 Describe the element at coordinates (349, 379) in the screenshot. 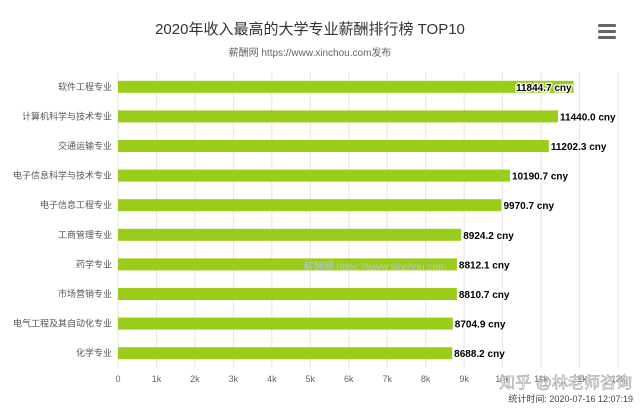

I see `x-tick-label: 6k` at that location.